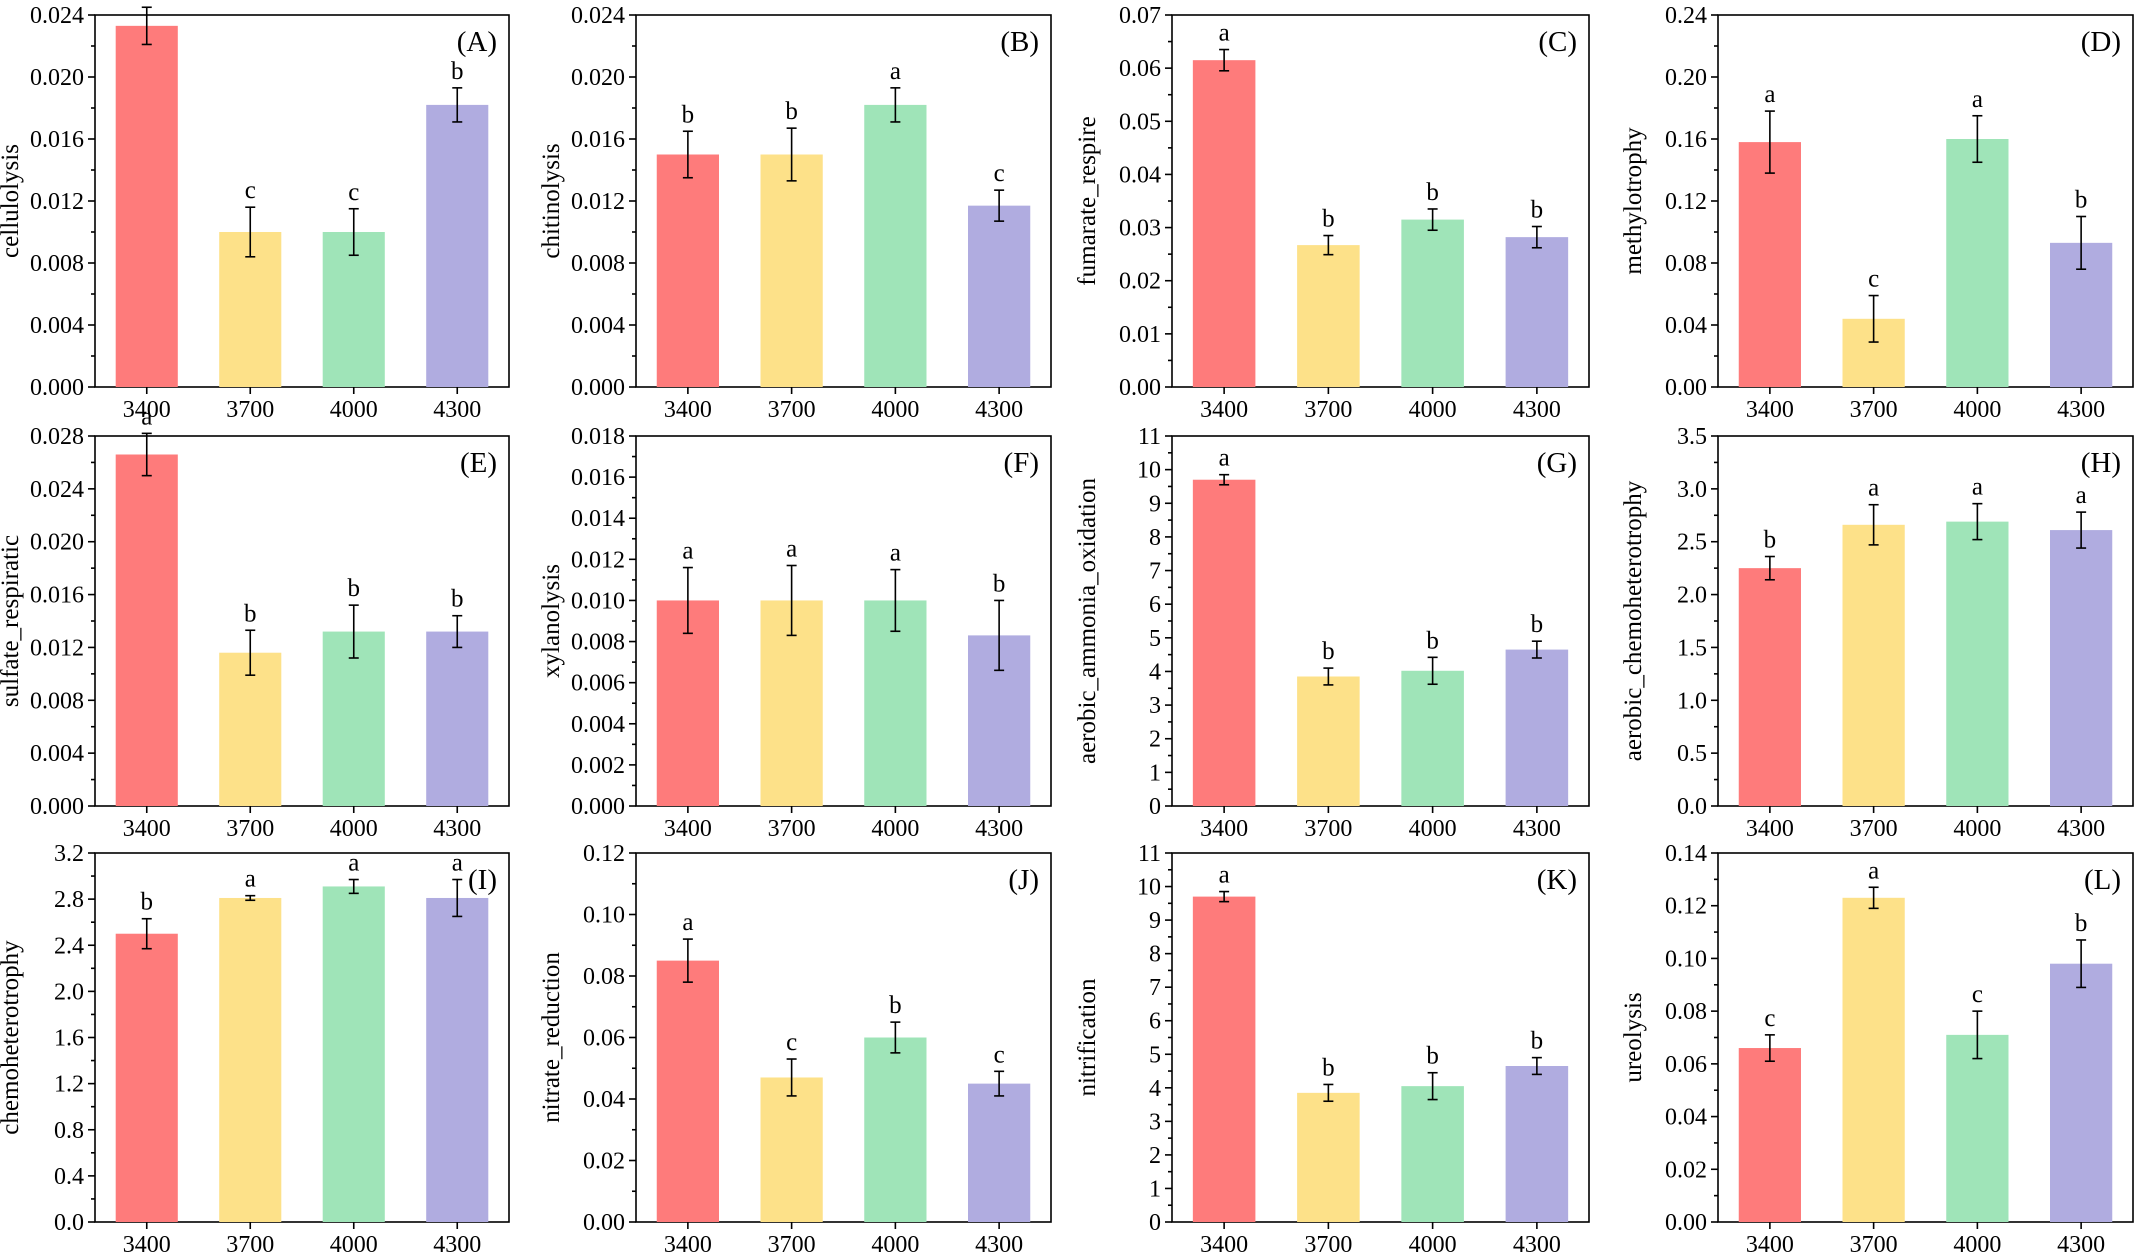  What do you see at coordinates (12, 621) in the screenshot?
I see `y-axis-title: sulfate_respiratic` at bounding box center [12, 621].